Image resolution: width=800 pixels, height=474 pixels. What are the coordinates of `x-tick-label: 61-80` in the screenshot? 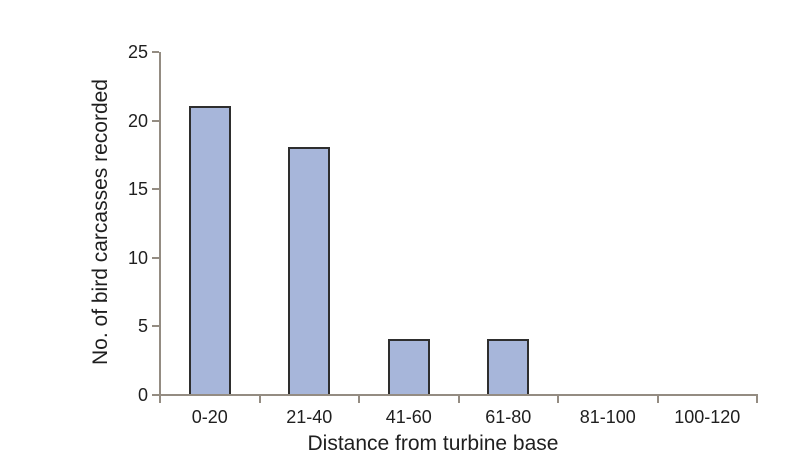 It's located at (508, 417).